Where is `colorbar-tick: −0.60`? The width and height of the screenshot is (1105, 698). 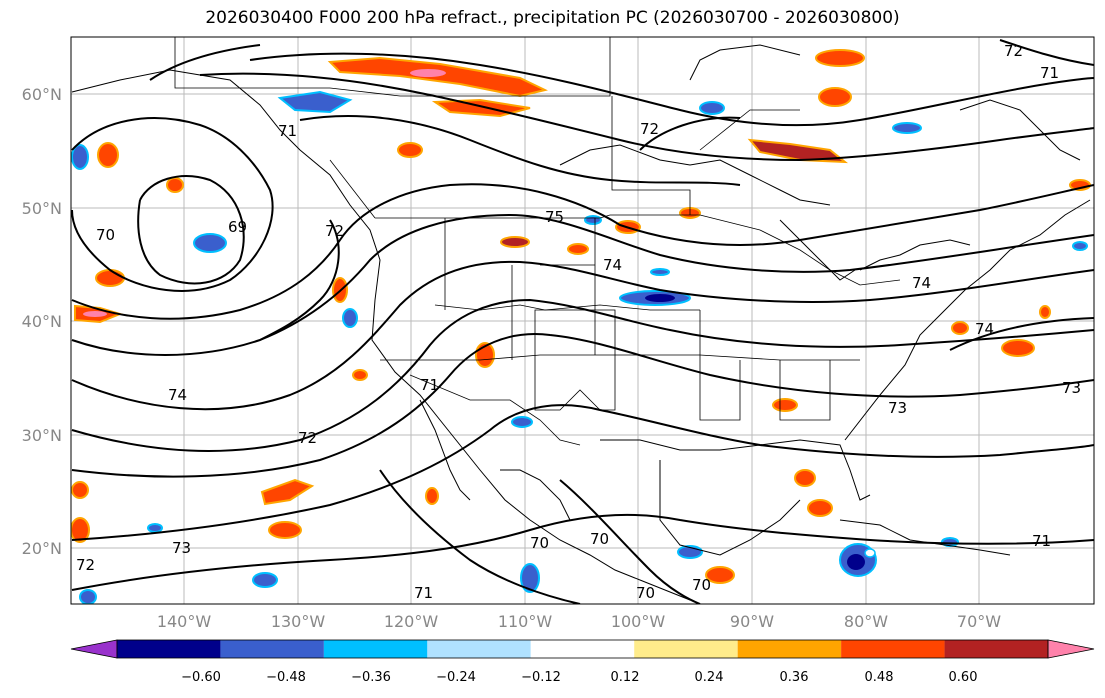 colorbar-tick: −0.60 is located at coordinates (201, 677).